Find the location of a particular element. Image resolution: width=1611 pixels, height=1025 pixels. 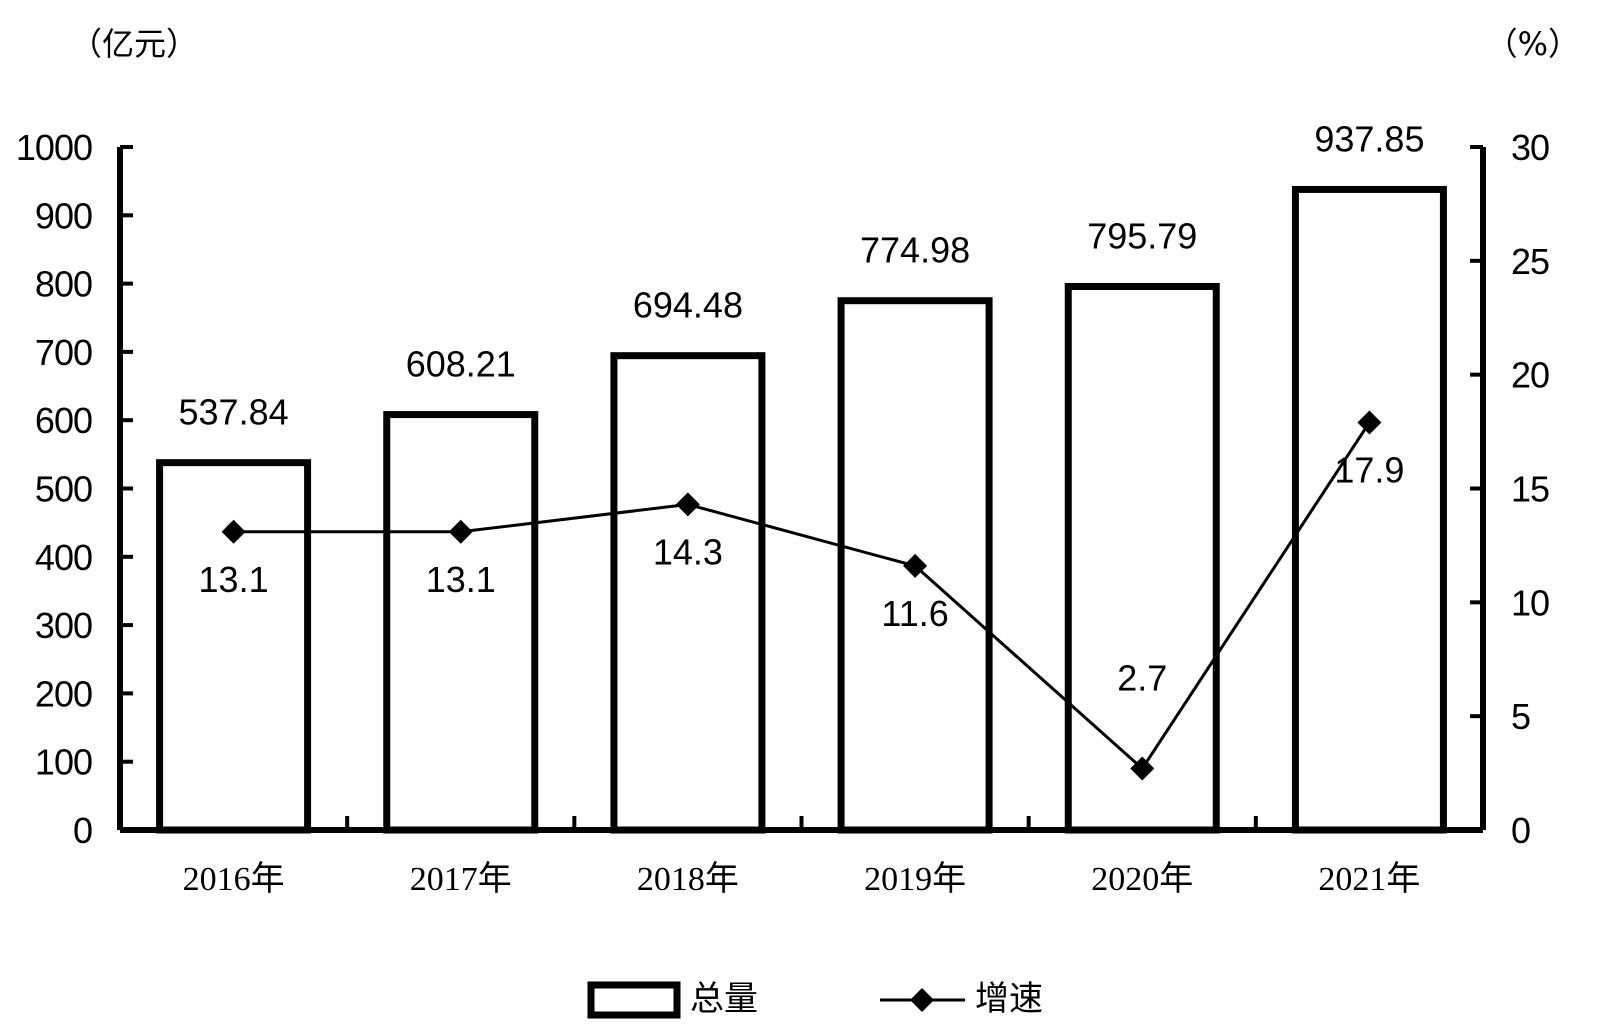

category-labels: 2016年 2017年 2018年 2019年 2020年 2021年 is located at coordinates (802, 879).